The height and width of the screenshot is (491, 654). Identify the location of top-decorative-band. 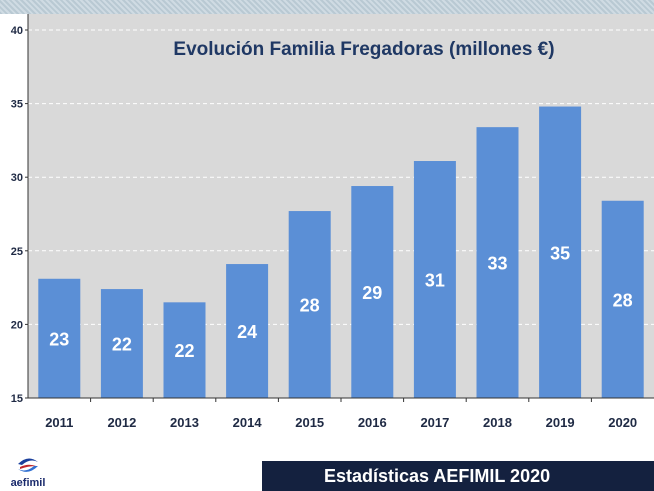
(327, 7).